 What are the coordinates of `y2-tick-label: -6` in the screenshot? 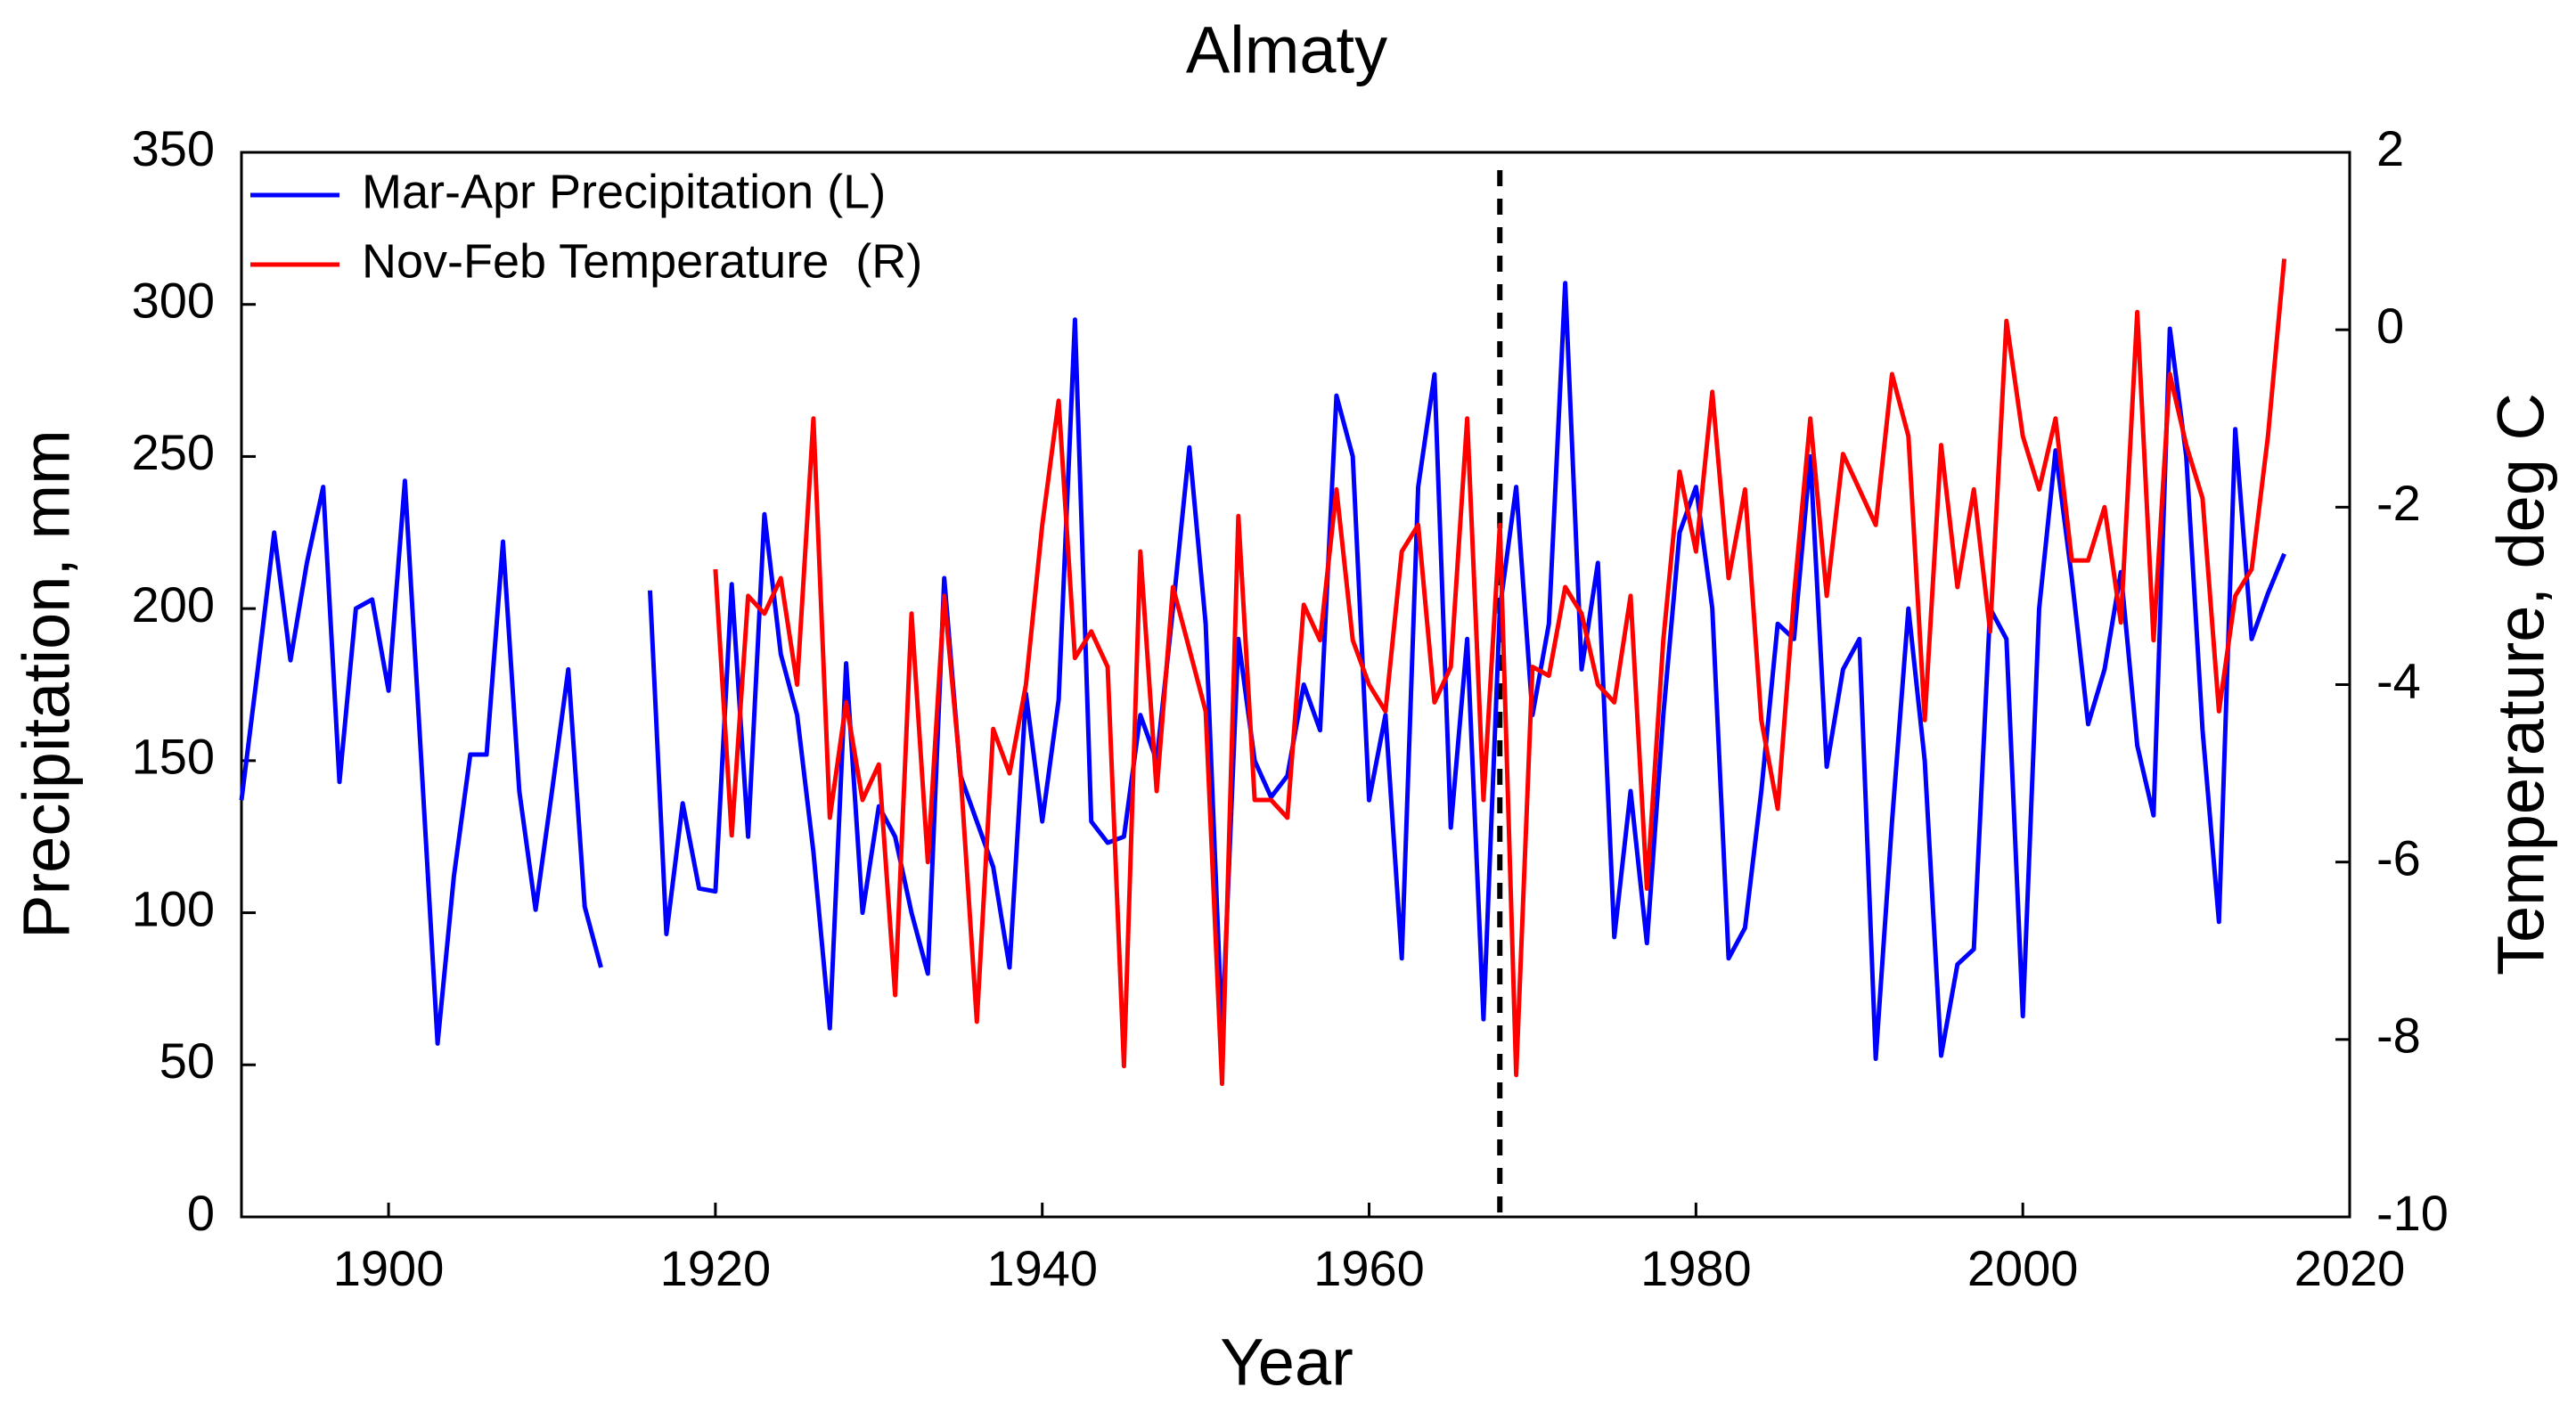 It's located at (2398, 858).